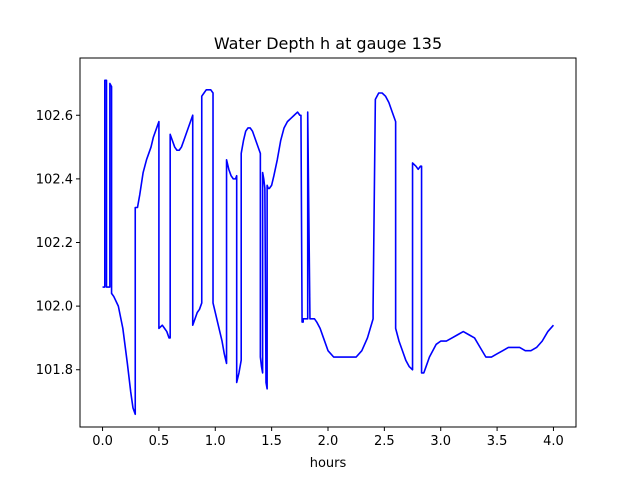 Image resolution: width=640 pixels, height=480 pixels. What do you see at coordinates (384, 441) in the screenshot?
I see `x-tick-label: 2.5` at bounding box center [384, 441].